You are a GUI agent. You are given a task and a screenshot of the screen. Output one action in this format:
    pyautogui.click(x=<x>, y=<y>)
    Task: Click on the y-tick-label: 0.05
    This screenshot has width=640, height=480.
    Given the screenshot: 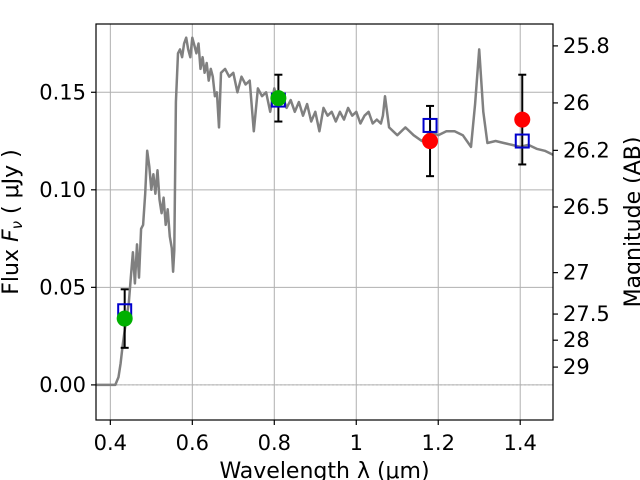 What is the action you would take?
    pyautogui.click(x=62, y=287)
    